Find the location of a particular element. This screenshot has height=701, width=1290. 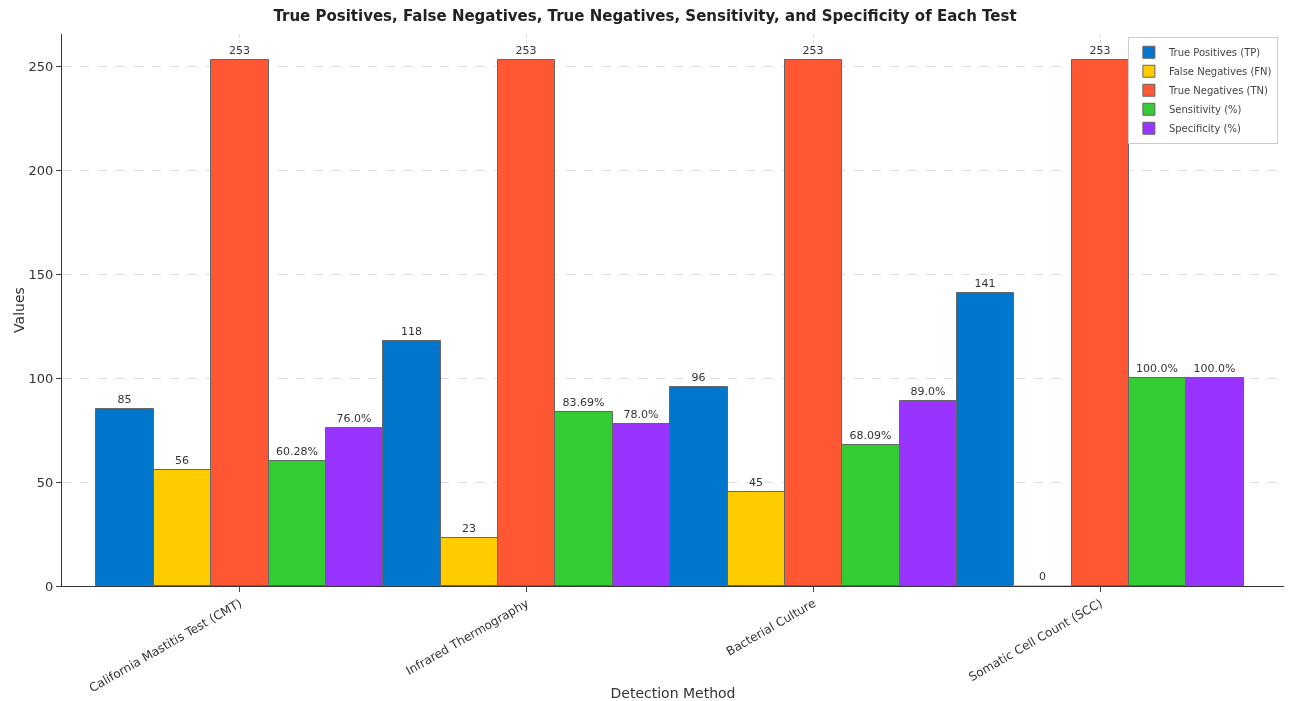

chart-title: True Positives, False Negatives, True Negatives, Sensitivity, and Specificity of Each Test is located at coordinates (645, 16).